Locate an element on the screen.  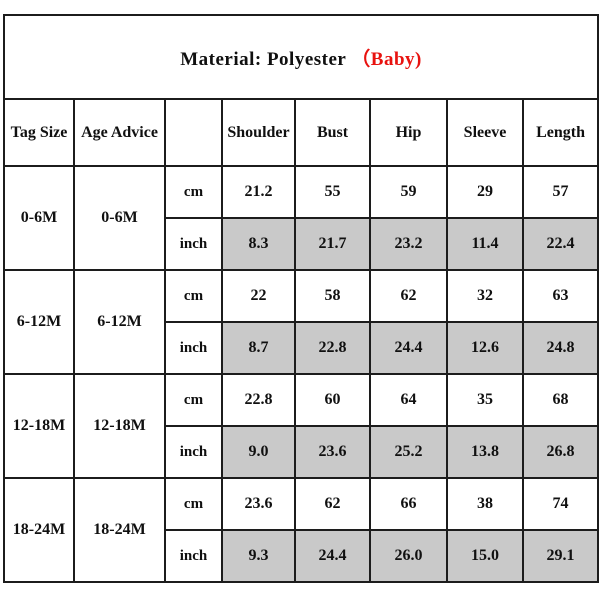
hip-cm-value: 66 is located at coordinates (408, 504).